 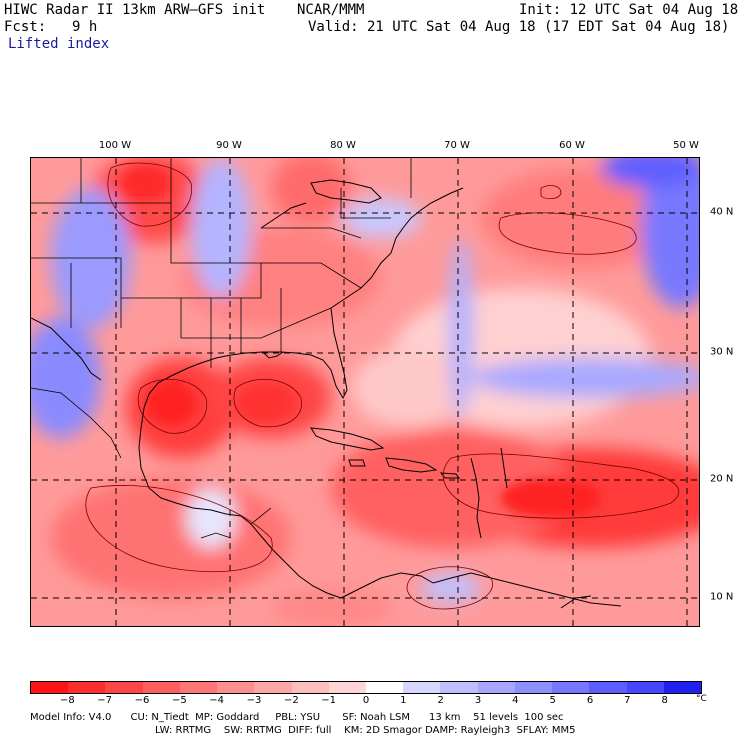 I want to click on lon-label-50w: 50 W, so click(x=686, y=145).